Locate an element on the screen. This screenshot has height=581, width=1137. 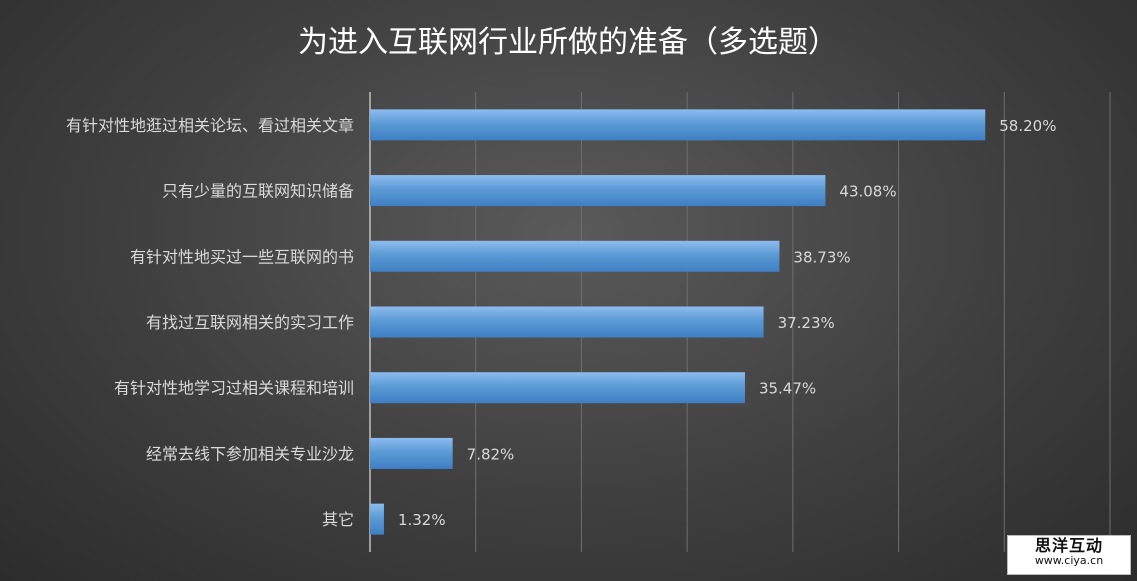
watermark-logo: 思洋互动 www.ciya.cn is located at coordinates (1069, 555).